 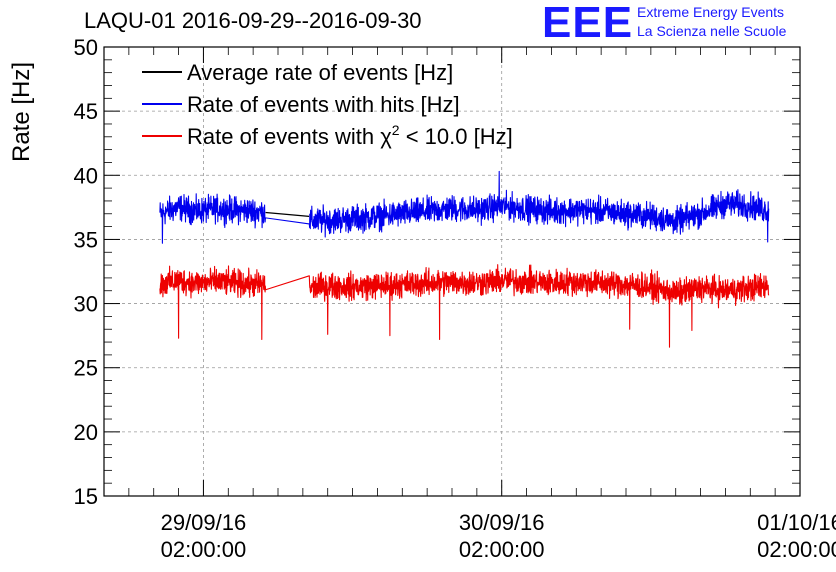 What do you see at coordinates (204, 522) in the screenshot?
I see `x-tick-date-label: 29/09/16` at bounding box center [204, 522].